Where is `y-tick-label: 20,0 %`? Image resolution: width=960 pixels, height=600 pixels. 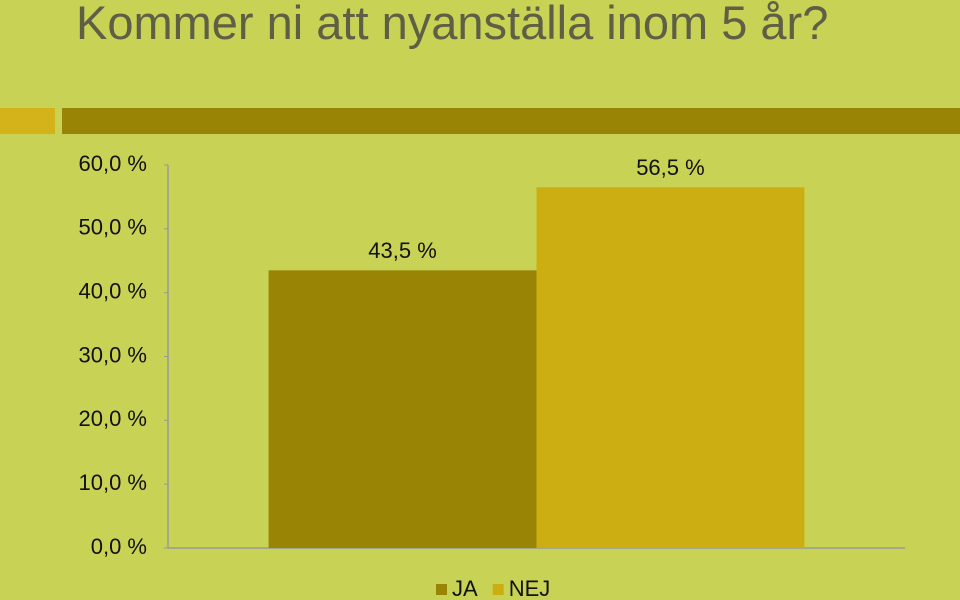
y-tick-label: 20,0 % is located at coordinates (113, 418).